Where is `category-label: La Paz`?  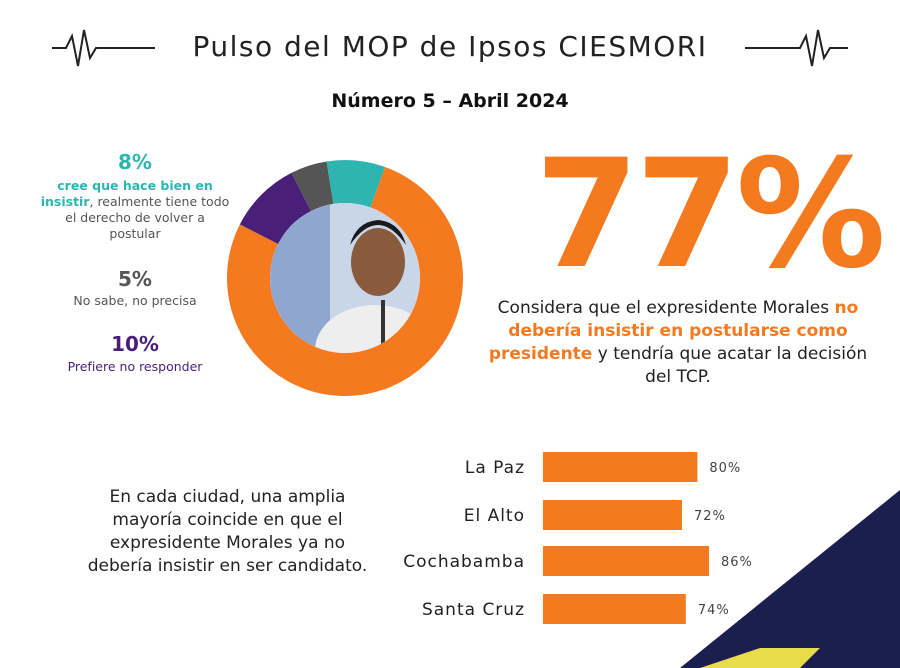
category-label: La Paz is located at coordinates (495, 468).